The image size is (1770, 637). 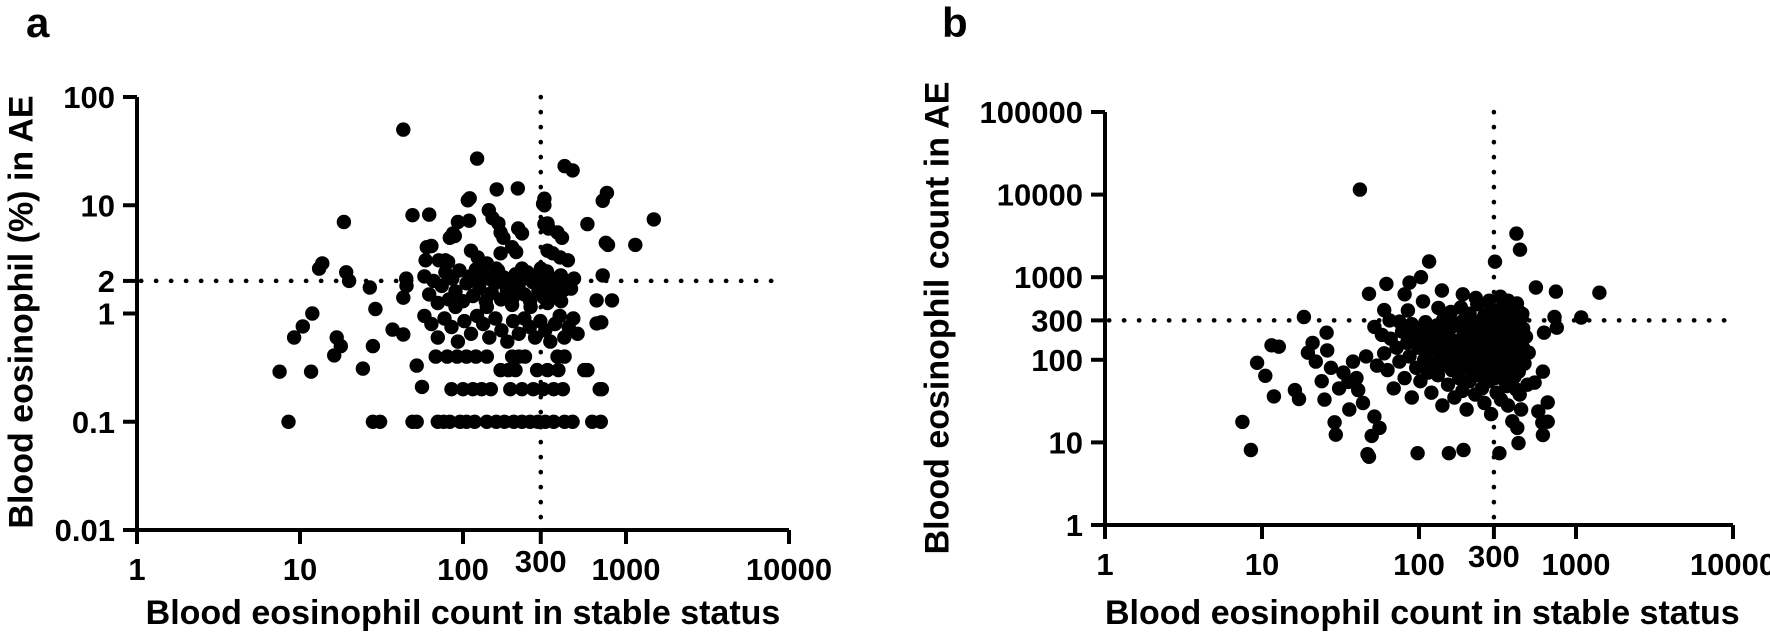 I want to click on panel-b-letter: b, so click(x=955, y=23).